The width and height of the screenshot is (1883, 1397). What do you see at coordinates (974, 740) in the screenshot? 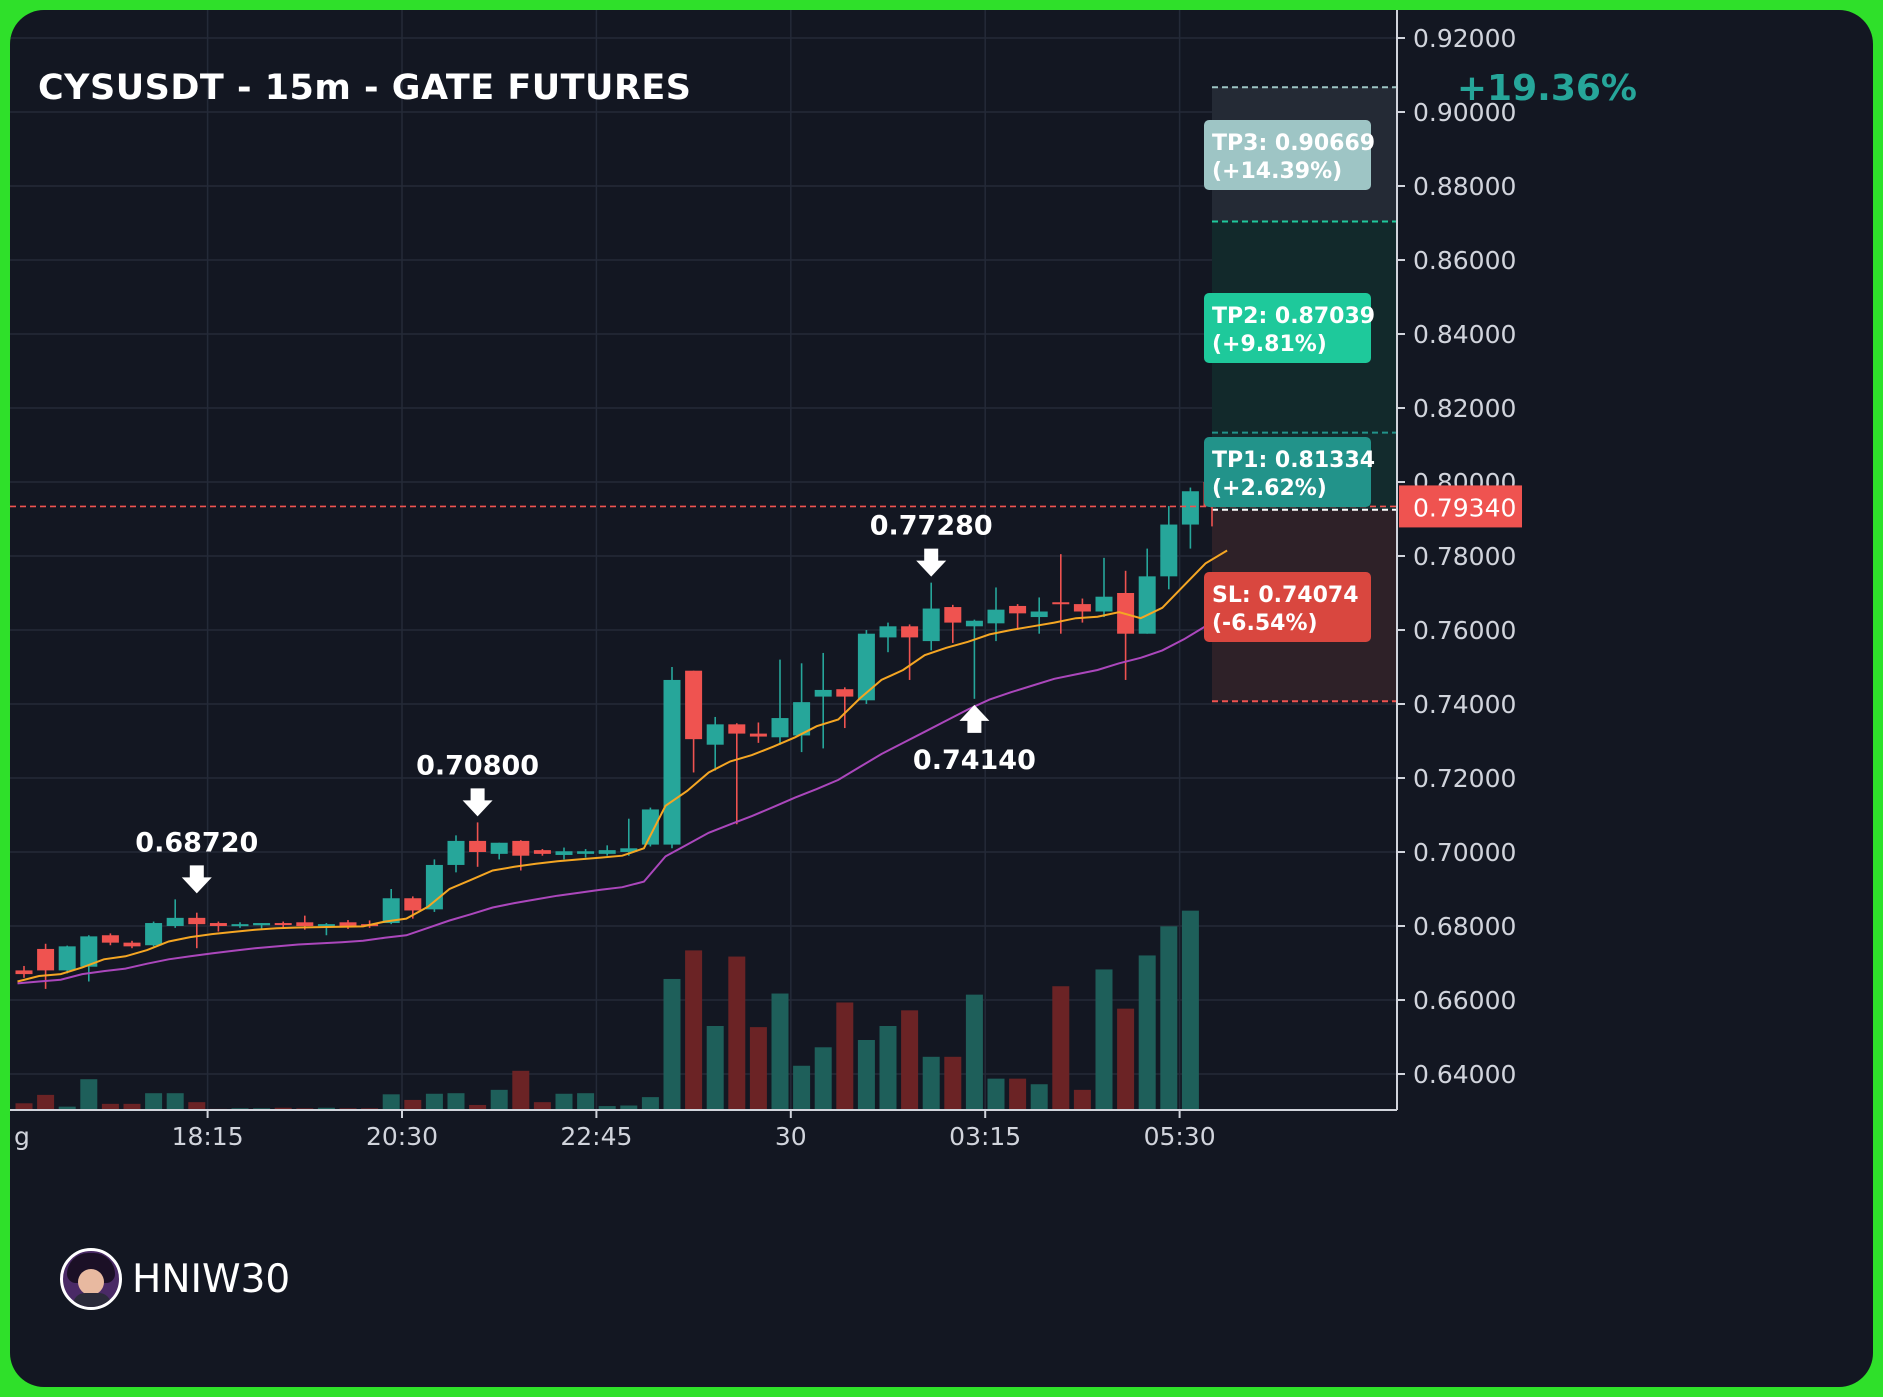
I see `price-annotation: 0.74140` at bounding box center [974, 740].